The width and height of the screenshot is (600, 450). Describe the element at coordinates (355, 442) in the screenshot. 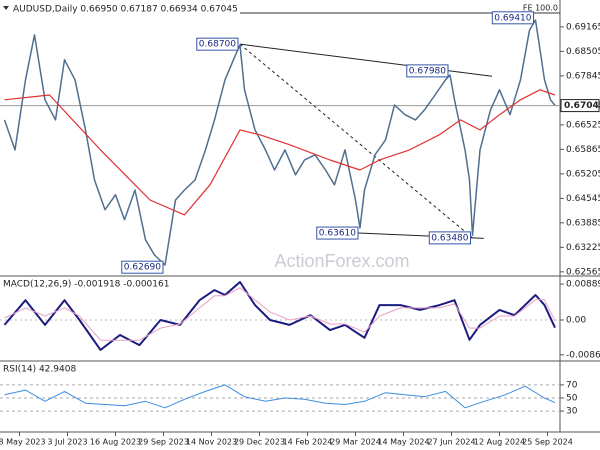

I see `x-tick-label: 29 Mar 2024` at that location.